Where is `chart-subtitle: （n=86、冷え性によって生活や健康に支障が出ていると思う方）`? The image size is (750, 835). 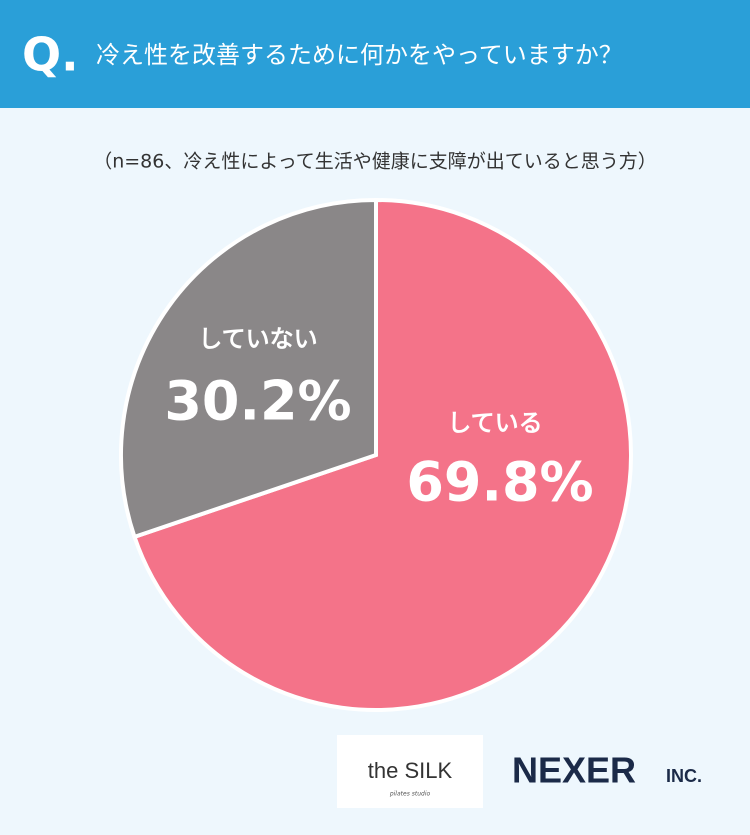
chart-subtitle: （n=86、冷え性によって生活や健康に支障が出ていると思う方） is located at coordinates (375, 162).